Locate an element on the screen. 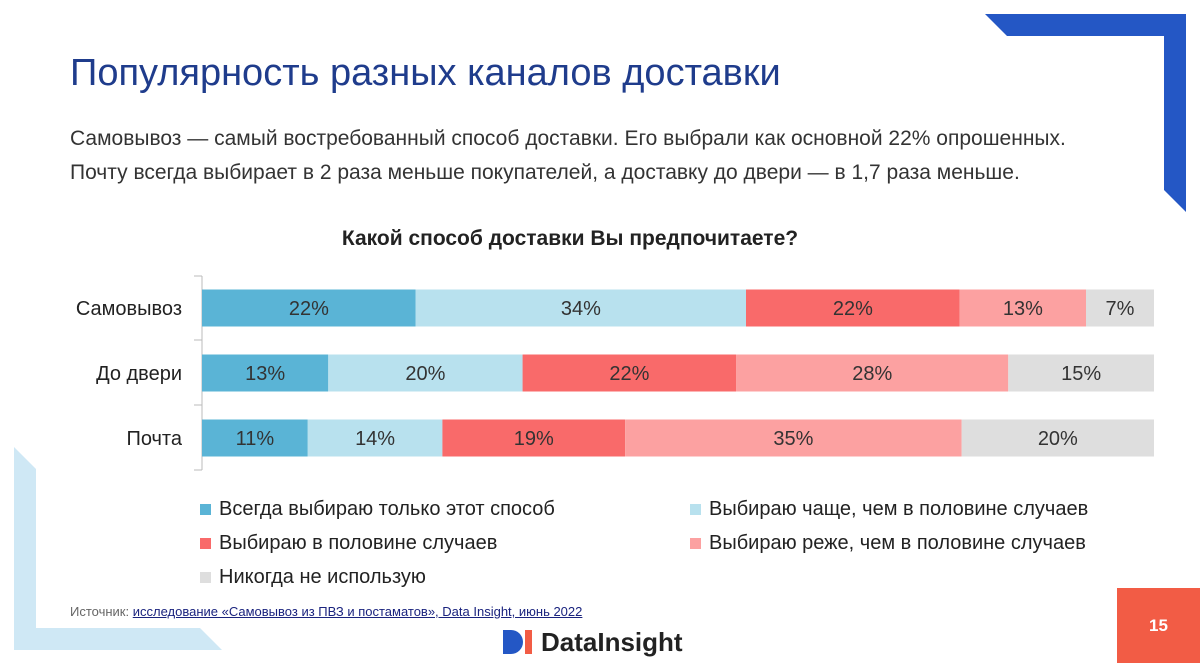 The image size is (1200, 663). category-label: До двери is located at coordinates (139, 374).